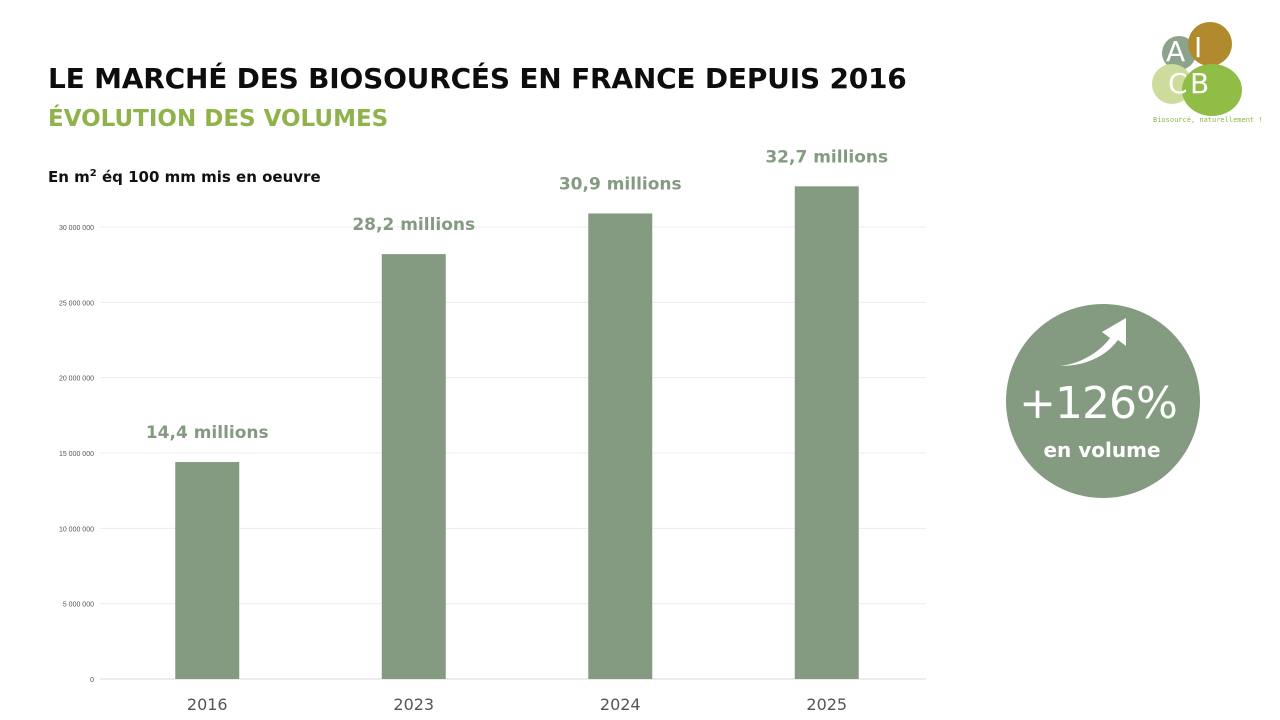 The image size is (1280, 720). I want to click on growth-badge: +126% en volume, so click(1103, 401).